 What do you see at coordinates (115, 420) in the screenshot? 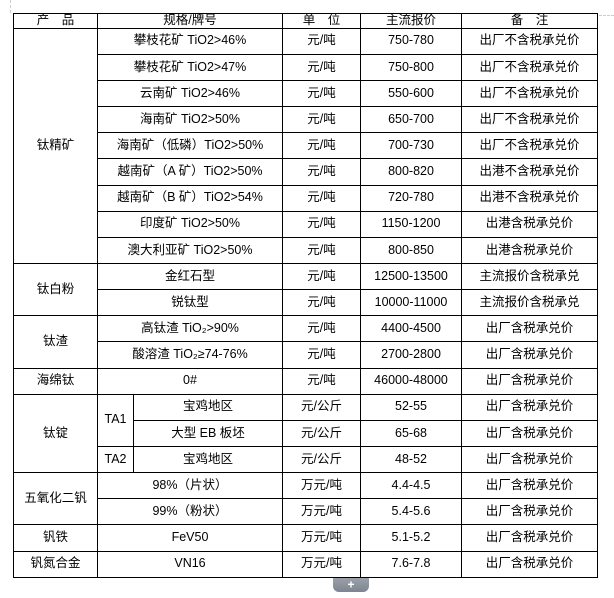
I see `grade-cell: TA1` at bounding box center [115, 420].